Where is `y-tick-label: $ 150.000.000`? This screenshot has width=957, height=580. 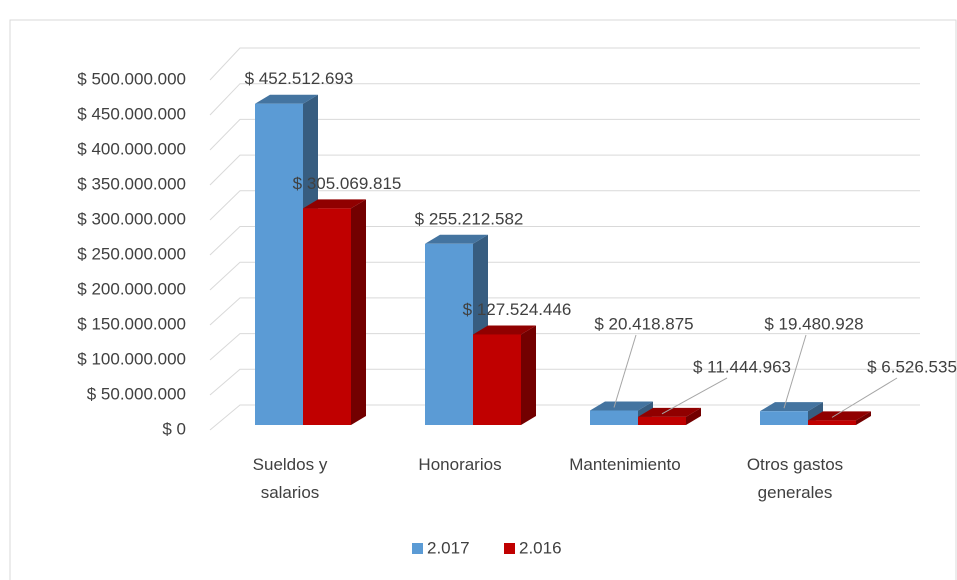
y-tick-label: $ 150.000.000 is located at coordinates (131, 323).